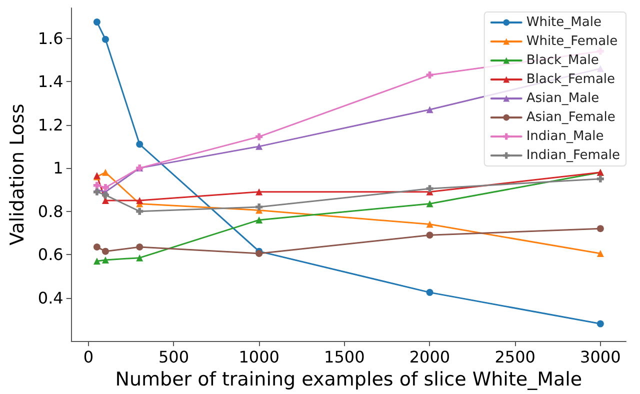 This screenshot has height=394, width=640. Describe the element at coordinates (17, 175) in the screenshot. I see `y-axis-title: Validation Loss` at that location.